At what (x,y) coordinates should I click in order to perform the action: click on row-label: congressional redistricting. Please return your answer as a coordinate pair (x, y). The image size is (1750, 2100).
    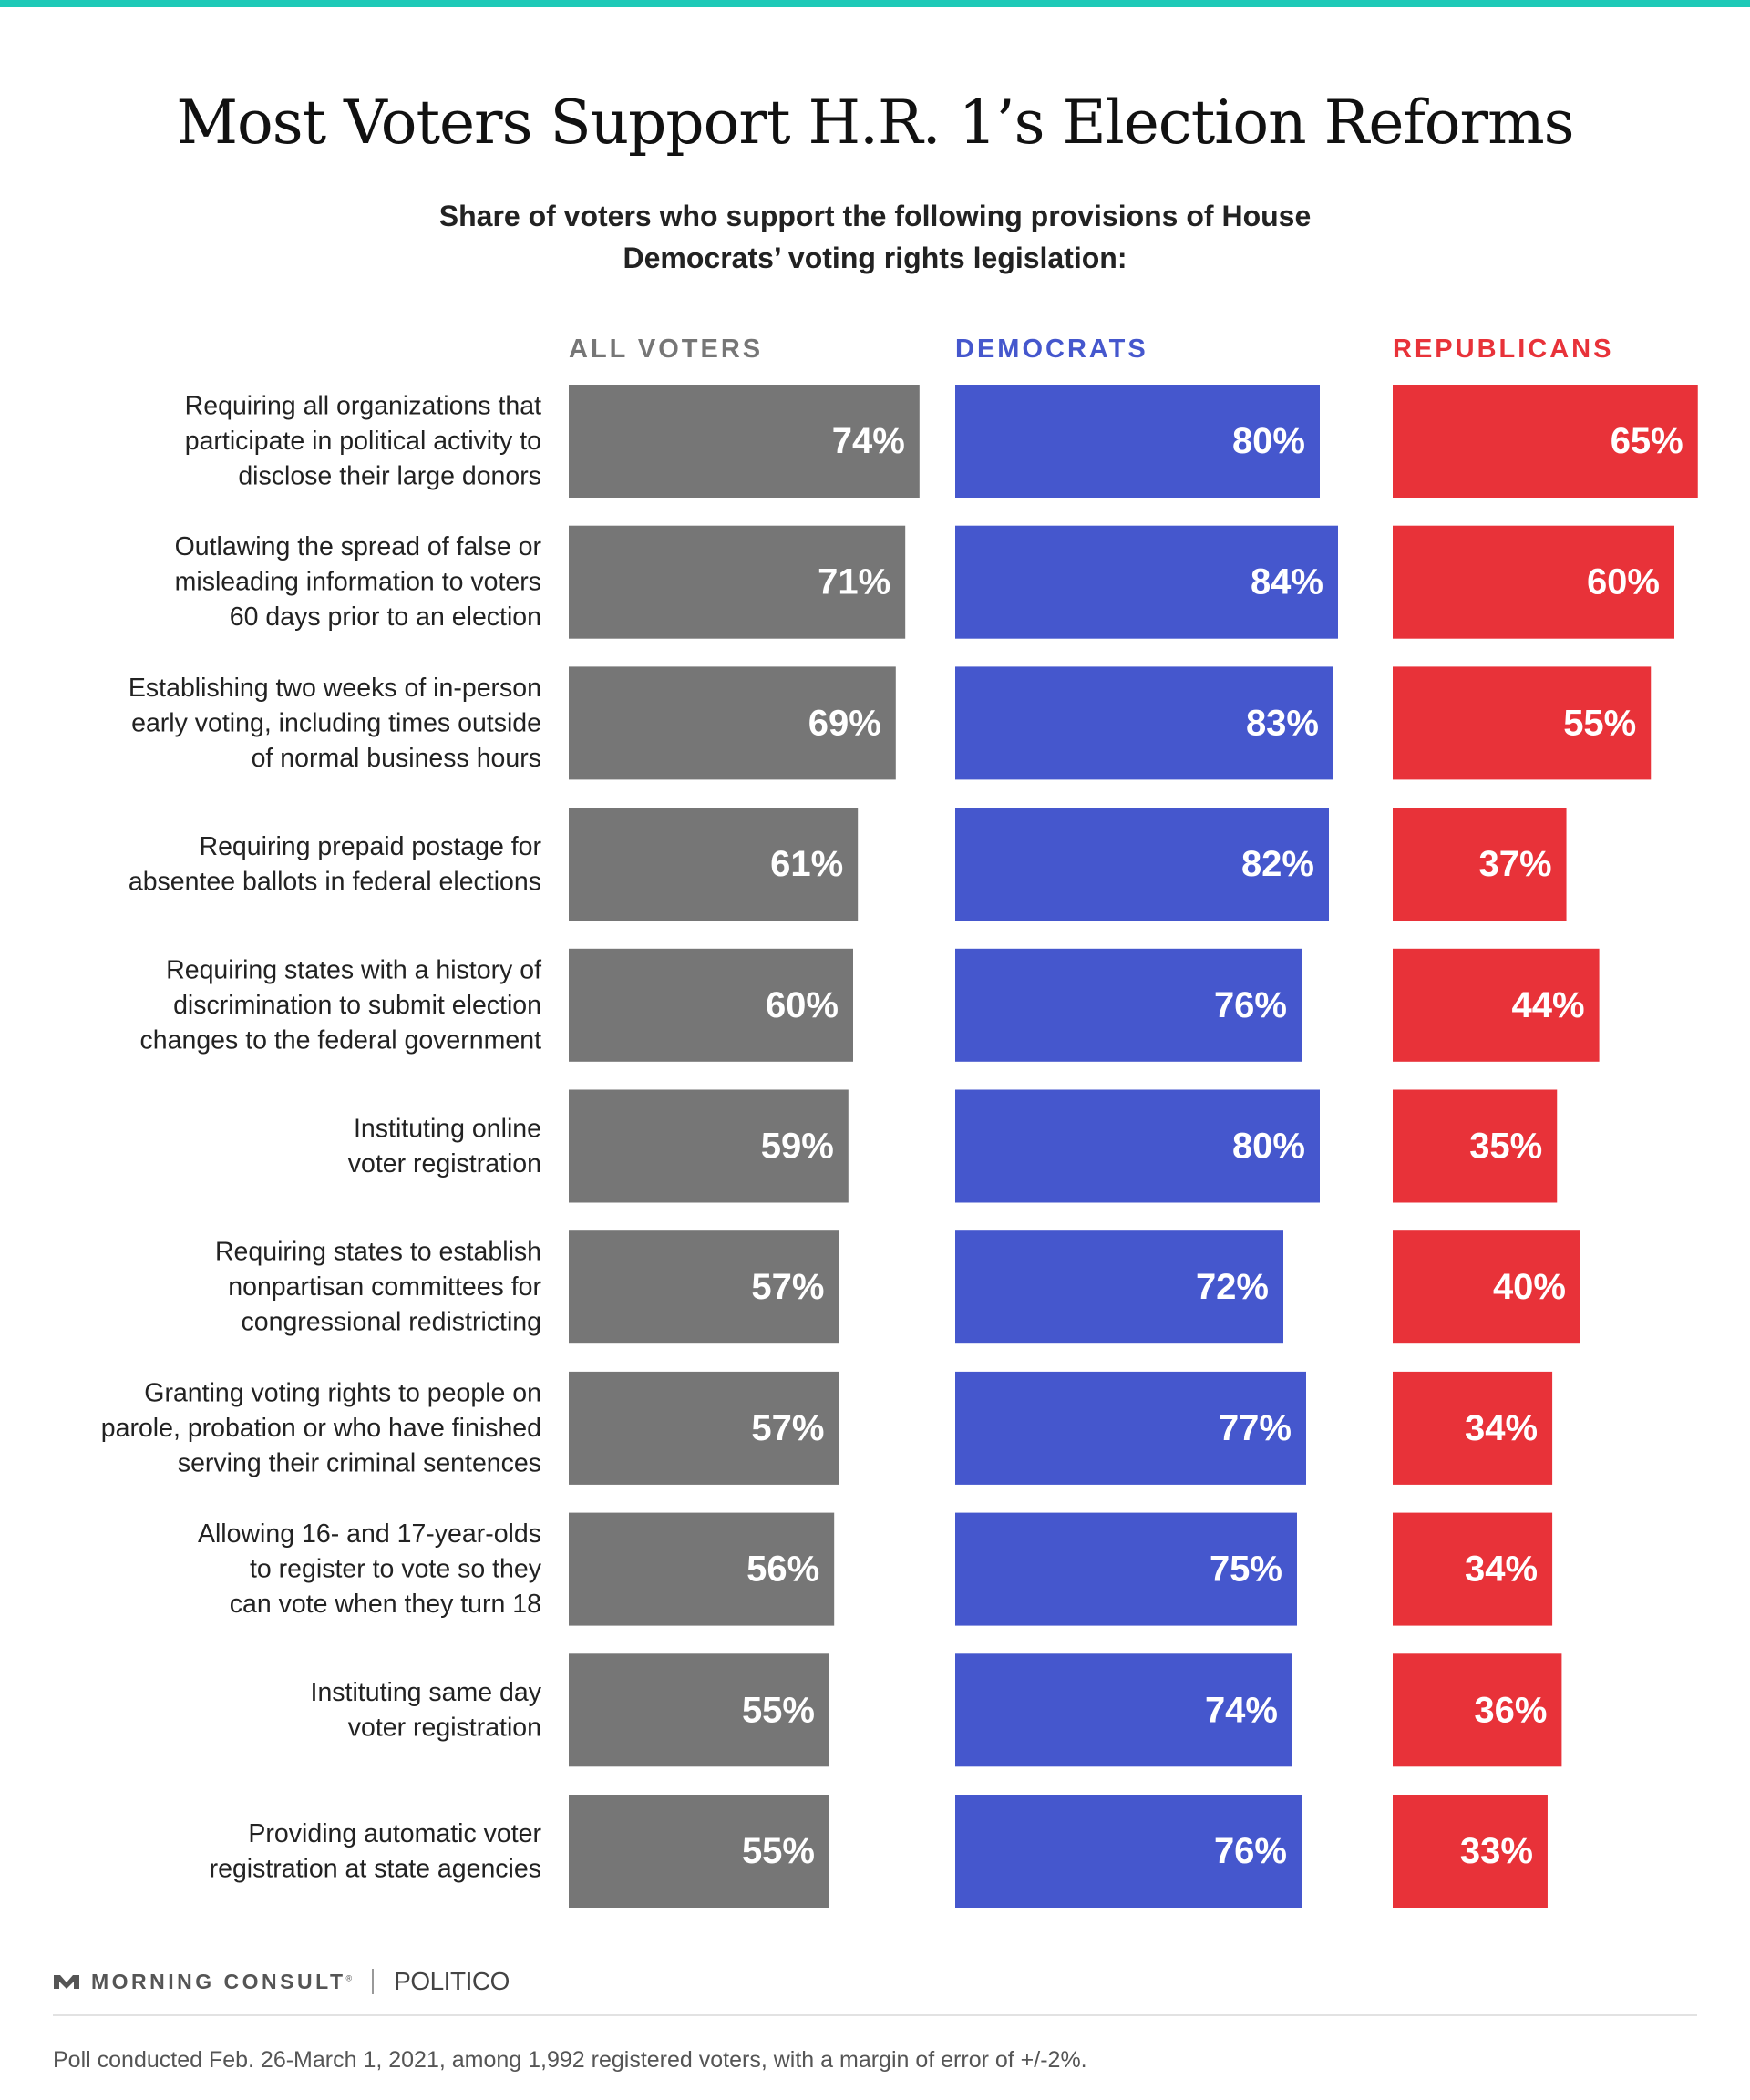
    Looking at the image, I should click on (392, 1322).